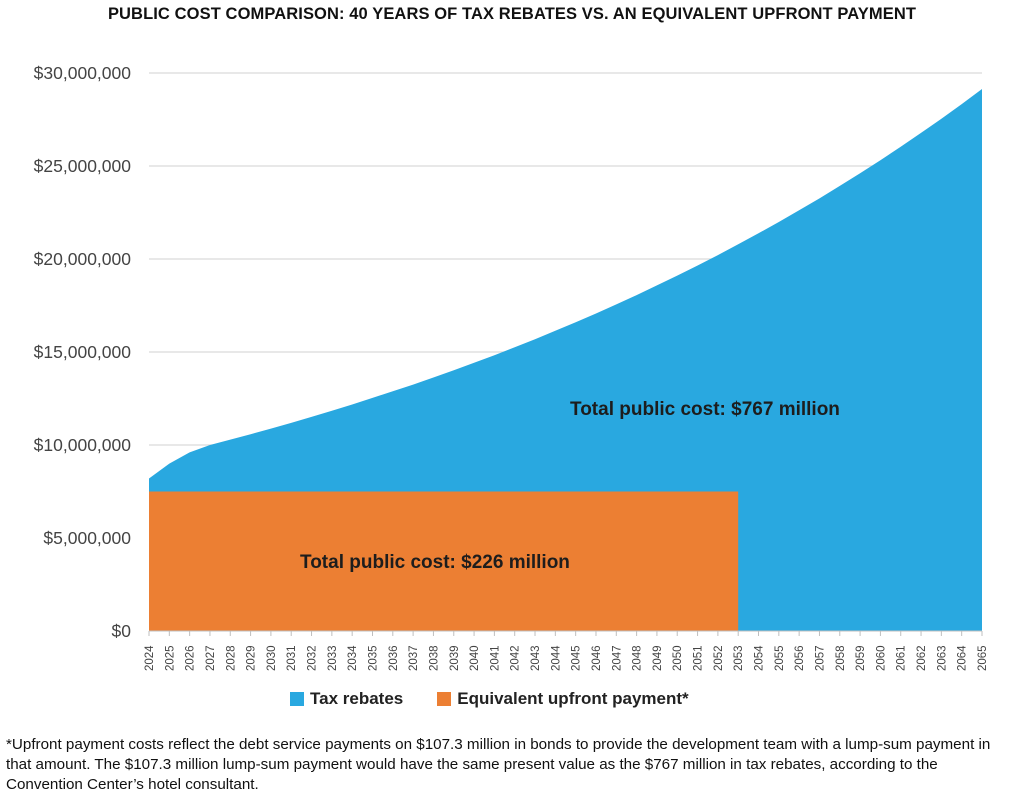 This screenshot has width=1024, height=808. What do you see at coordinates (983, 658) in the screenshot?
I see `x-tick-label: 2065` at bounding box center [983, 658].